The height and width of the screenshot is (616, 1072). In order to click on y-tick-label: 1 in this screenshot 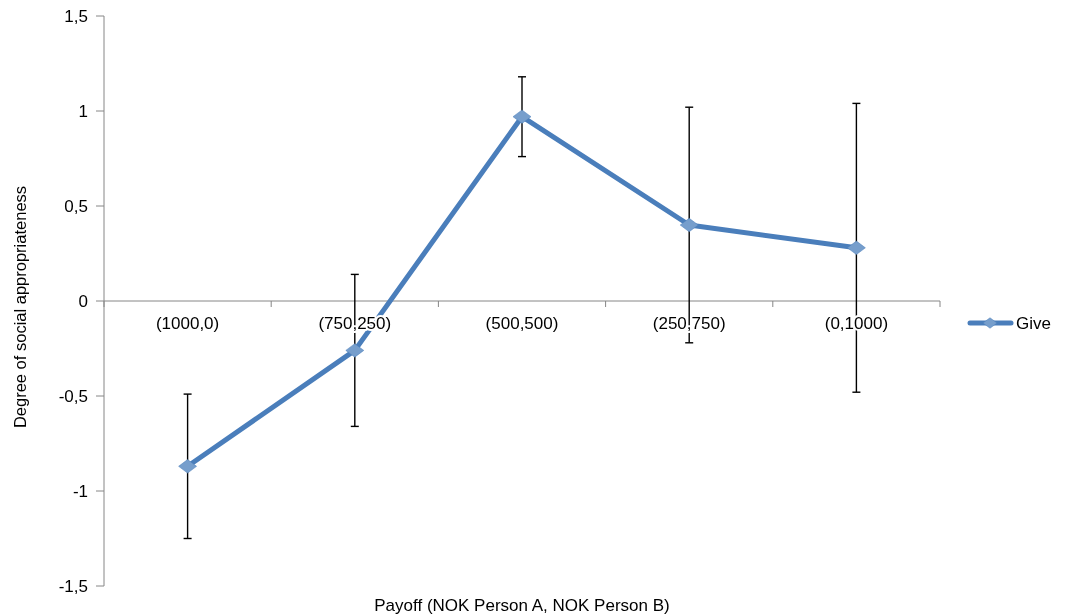, I will do `click(83, 111)`.